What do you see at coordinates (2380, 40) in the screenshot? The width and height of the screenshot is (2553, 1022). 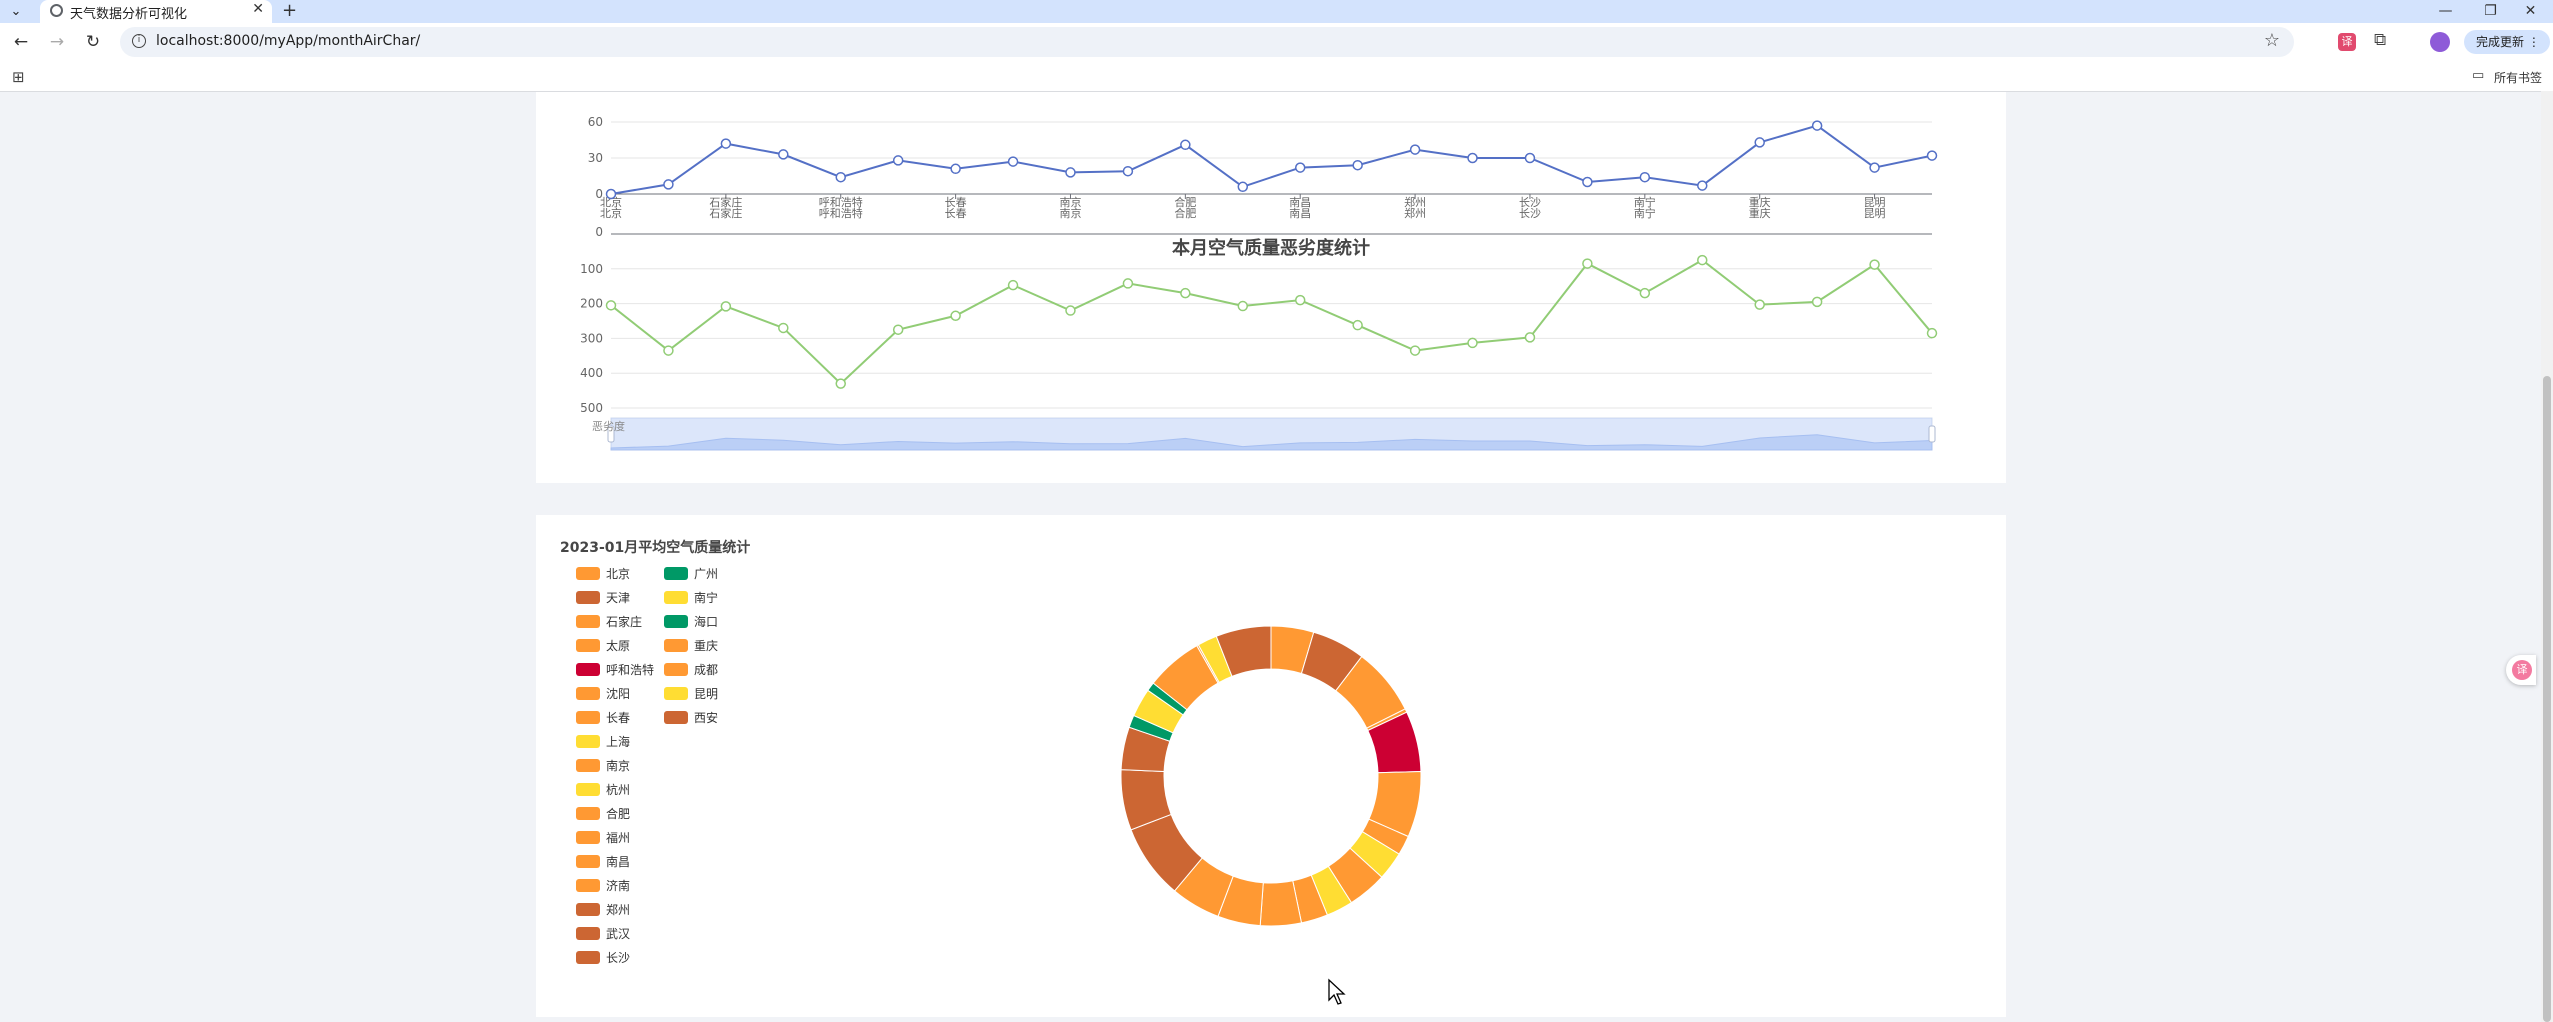 I see `extensions-puzzle-icon: ⧉` at bounding box center [2380, 40].